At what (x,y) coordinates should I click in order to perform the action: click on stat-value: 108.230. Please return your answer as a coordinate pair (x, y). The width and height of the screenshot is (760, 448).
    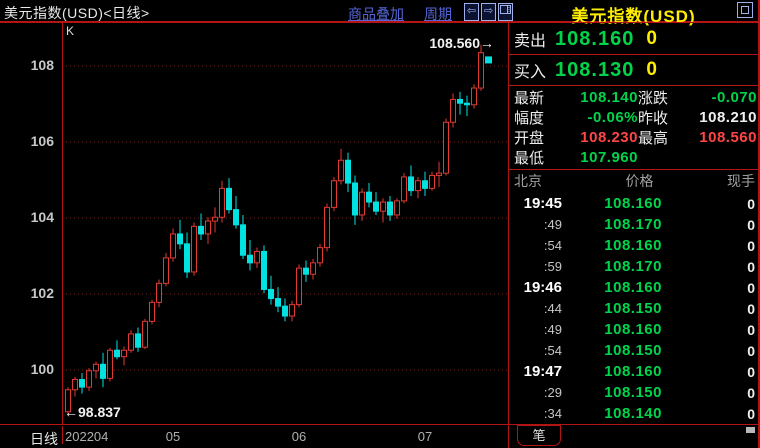
    Looking at the image, I should click on (609, 137).